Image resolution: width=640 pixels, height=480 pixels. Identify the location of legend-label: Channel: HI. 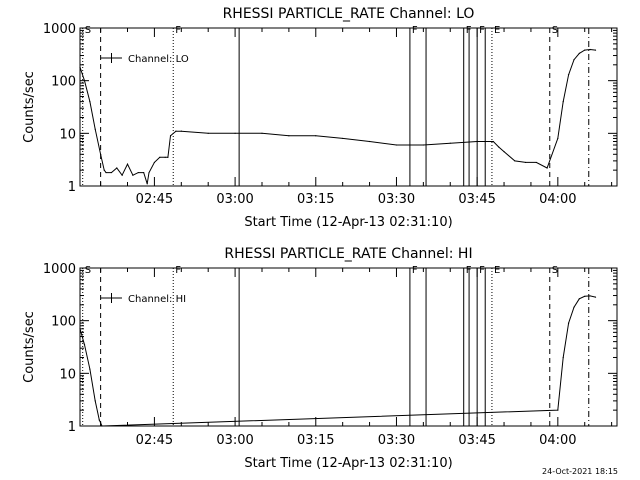
(157, 299).